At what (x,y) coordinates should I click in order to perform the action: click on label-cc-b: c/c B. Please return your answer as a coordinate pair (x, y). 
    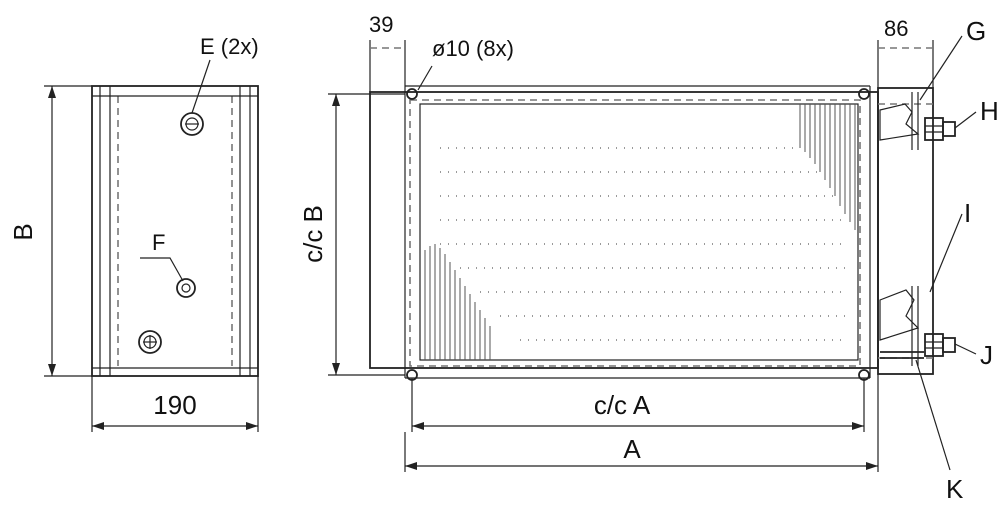
    Looking at the image, I should click on (313, 234).